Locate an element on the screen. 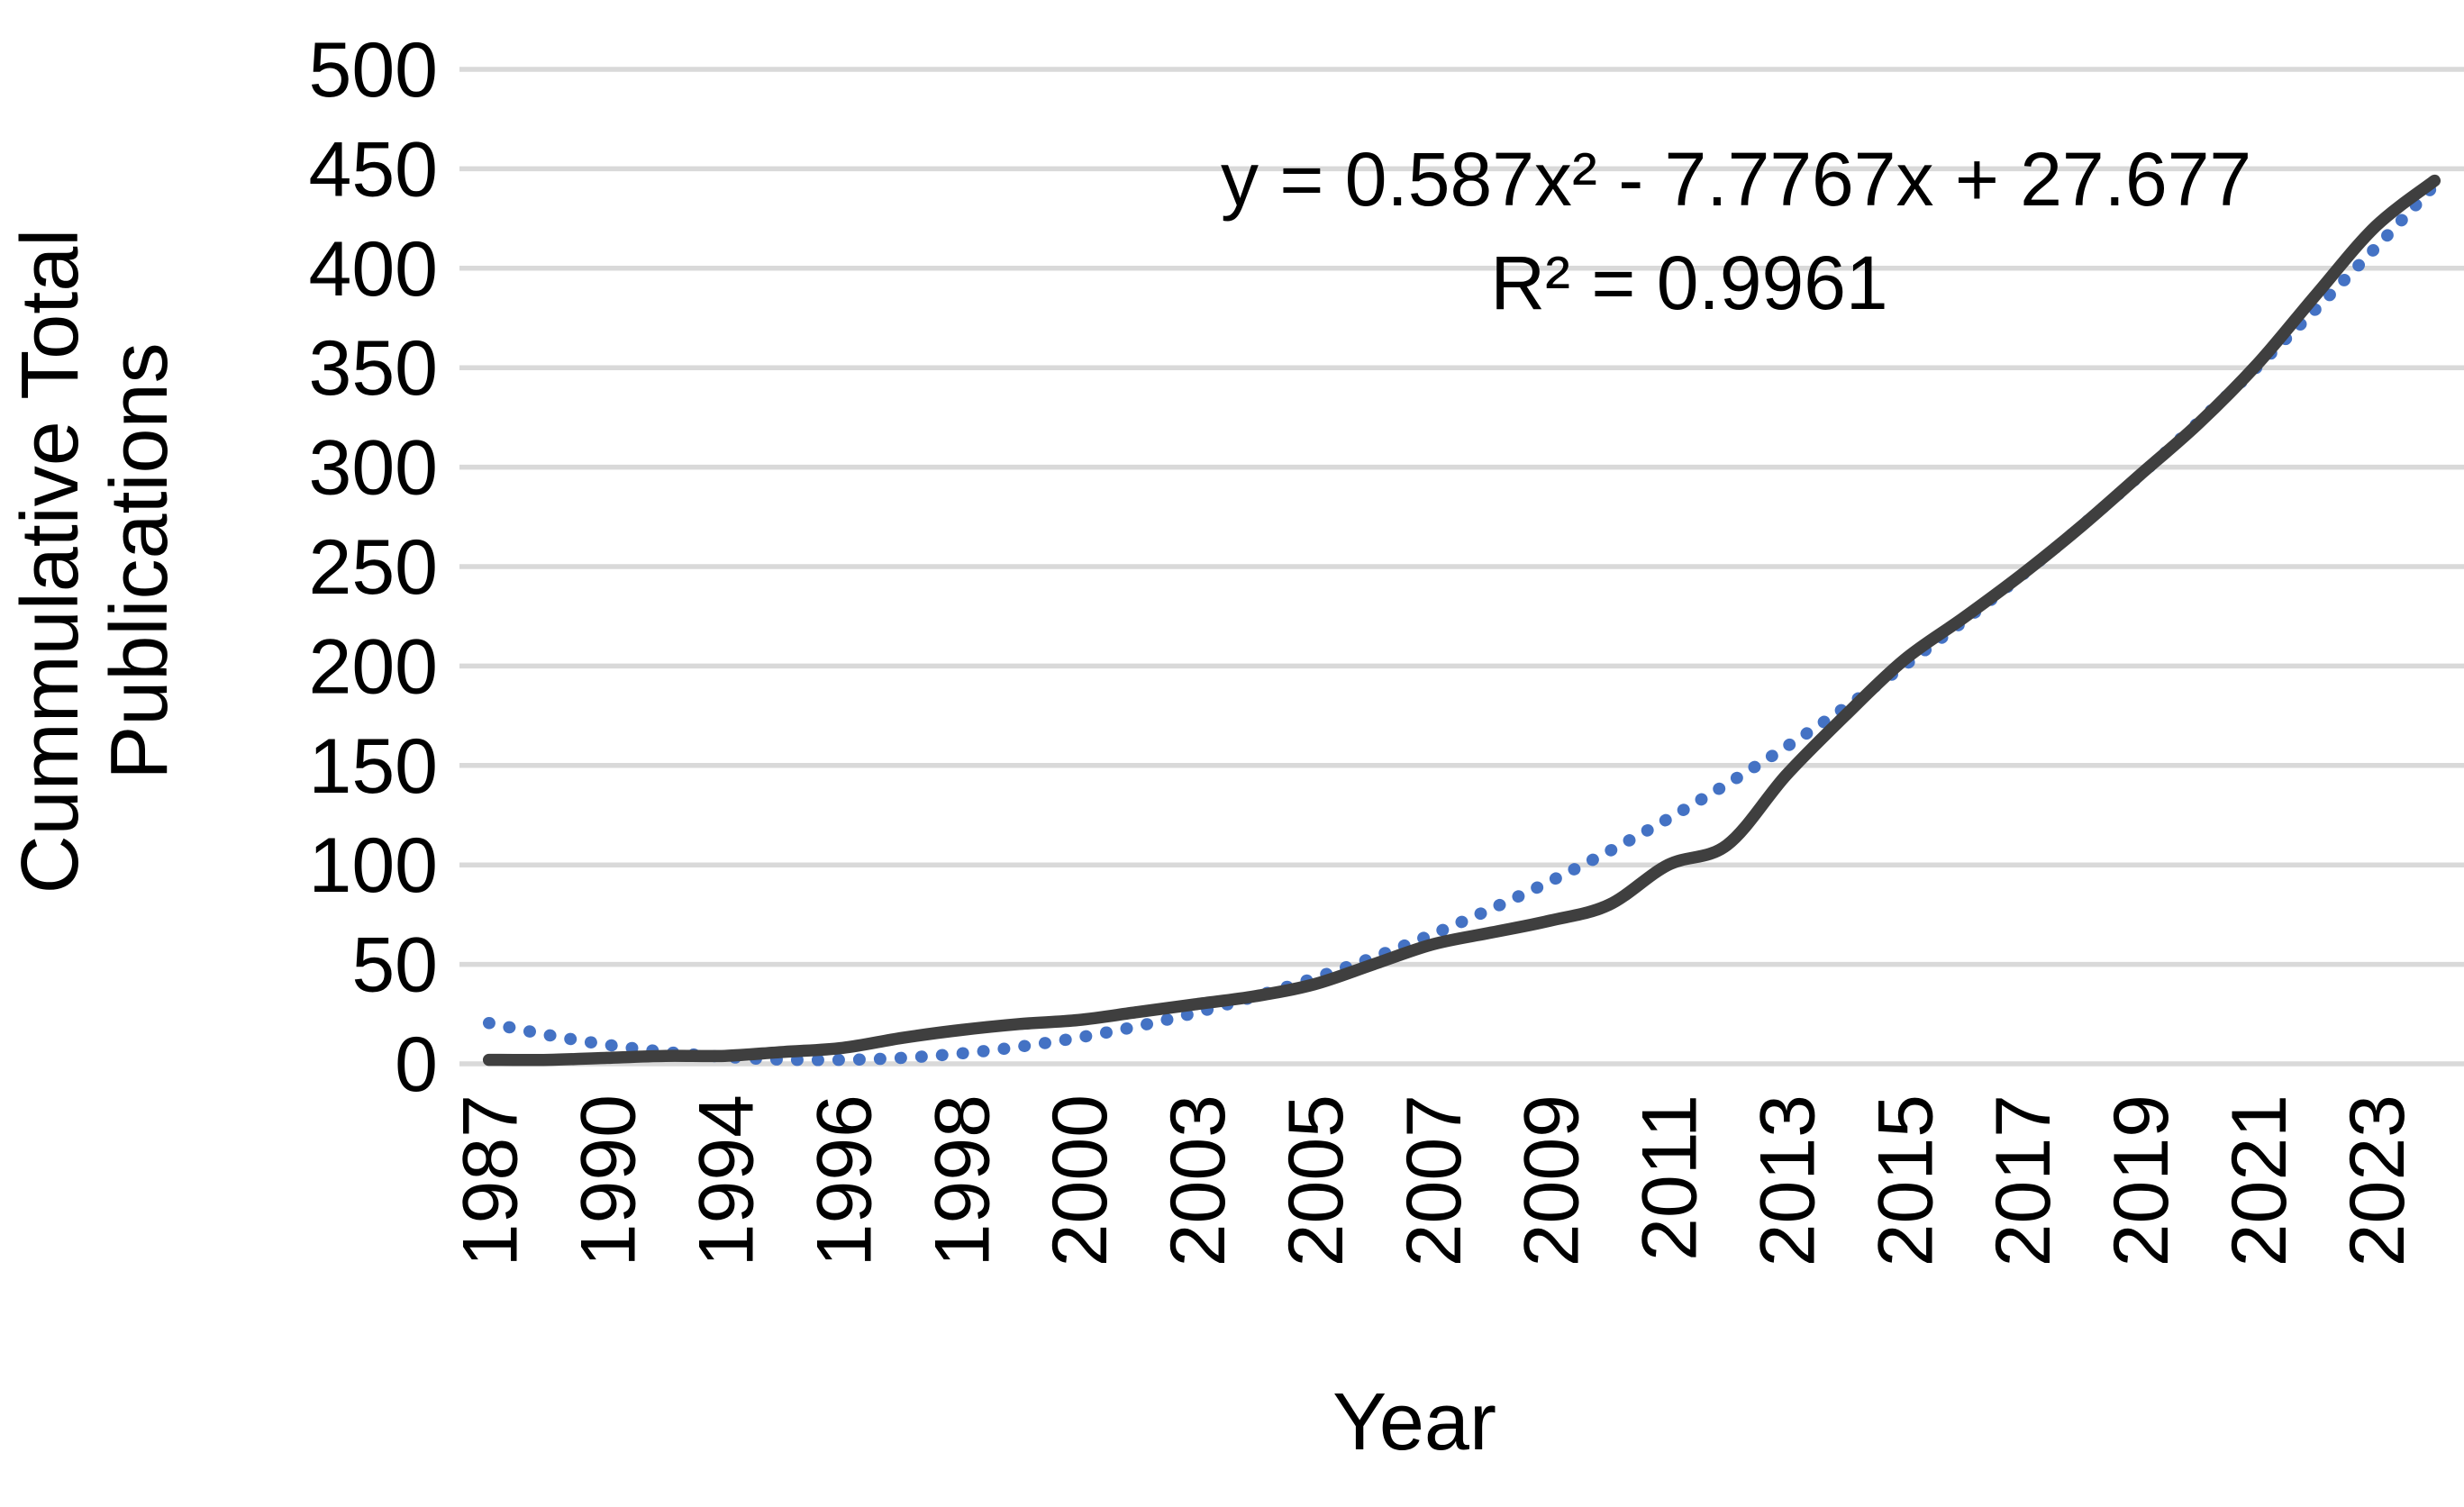 The image size is (2464, 1507). x-tick-label: 2023 is located at coordinates (2377, 1180).